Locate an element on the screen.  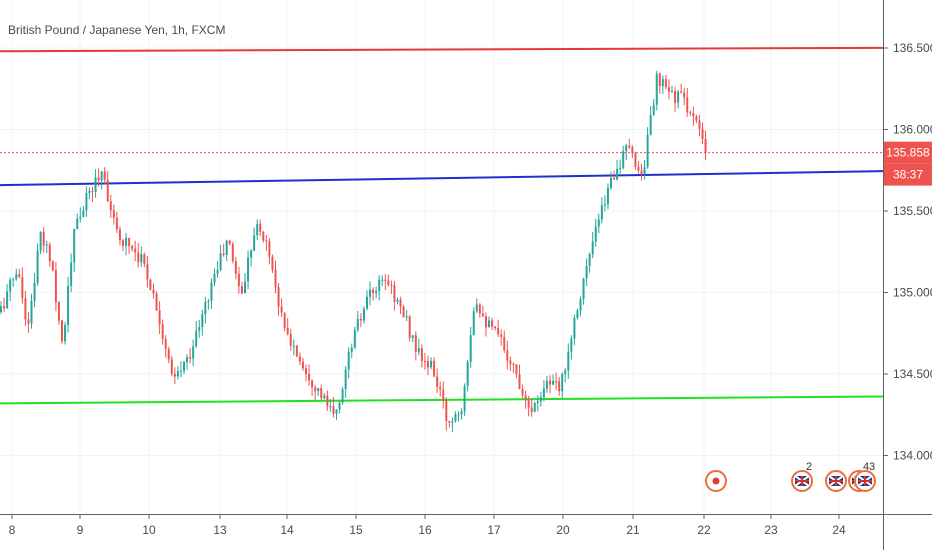
support-line is located at coordinates (442, 400).